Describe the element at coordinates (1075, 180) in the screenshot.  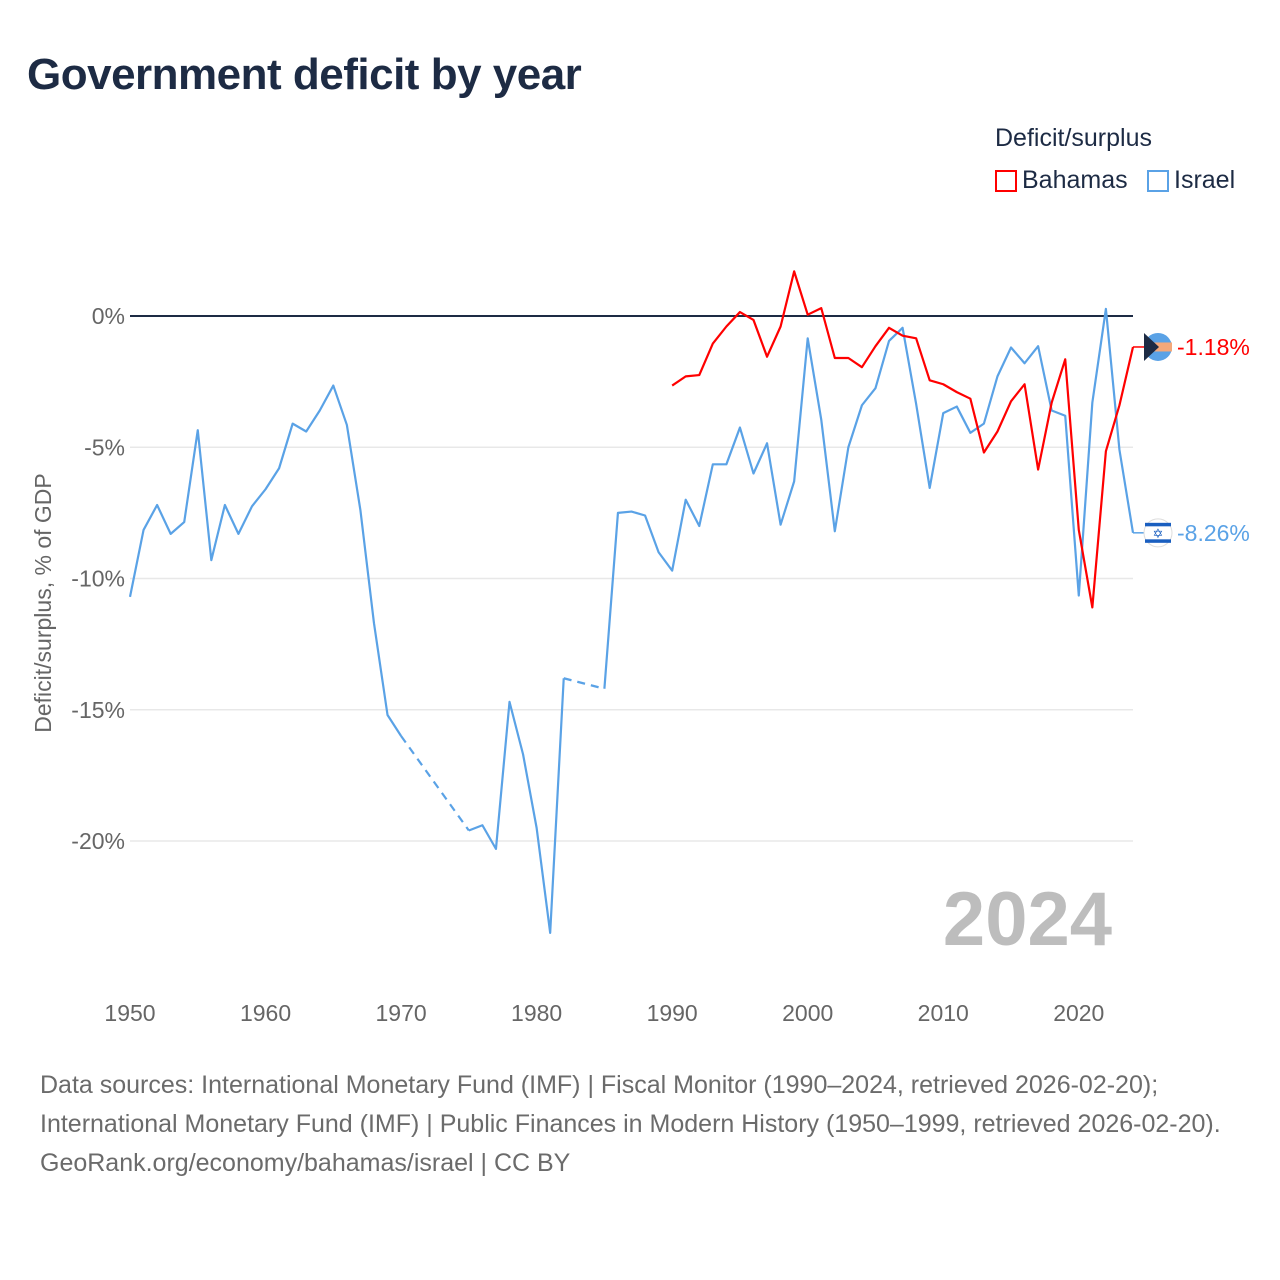
I see `legend-label-bahamas: Bahamas` at that location.